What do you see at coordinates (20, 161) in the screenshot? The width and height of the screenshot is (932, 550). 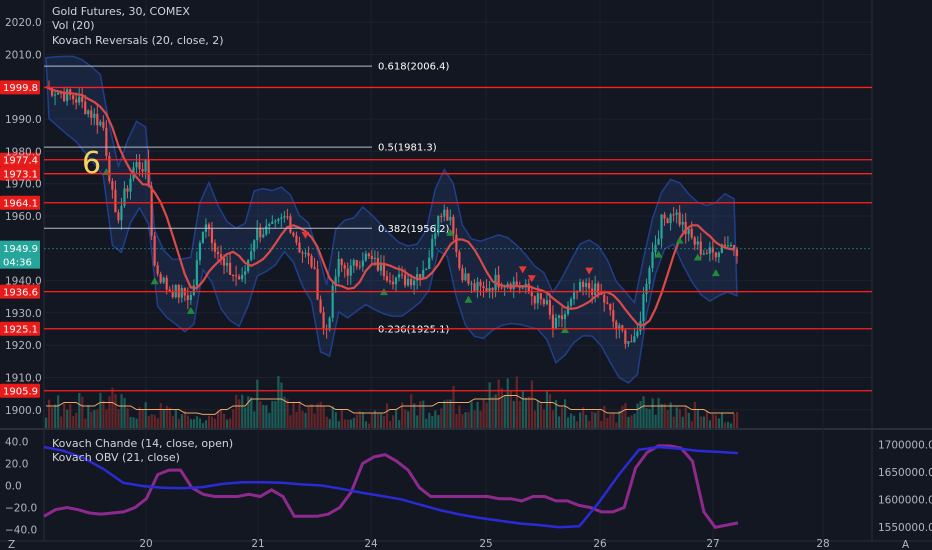 I see `level-label-1: 1977.4` at bounding box center [20, 161].